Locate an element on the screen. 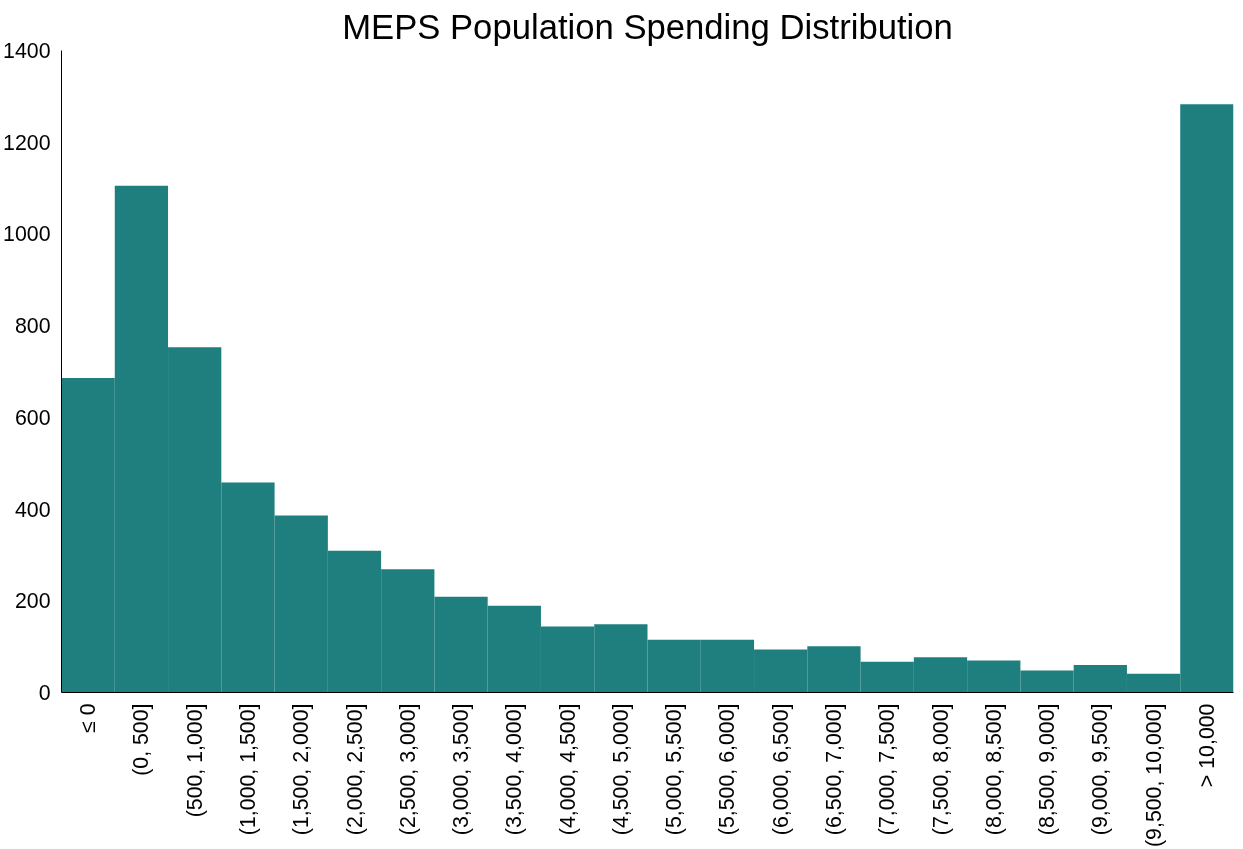 This screenshot has height=849, width=1243. y-tick-label: 1400 is located at coordinates (27, 51).